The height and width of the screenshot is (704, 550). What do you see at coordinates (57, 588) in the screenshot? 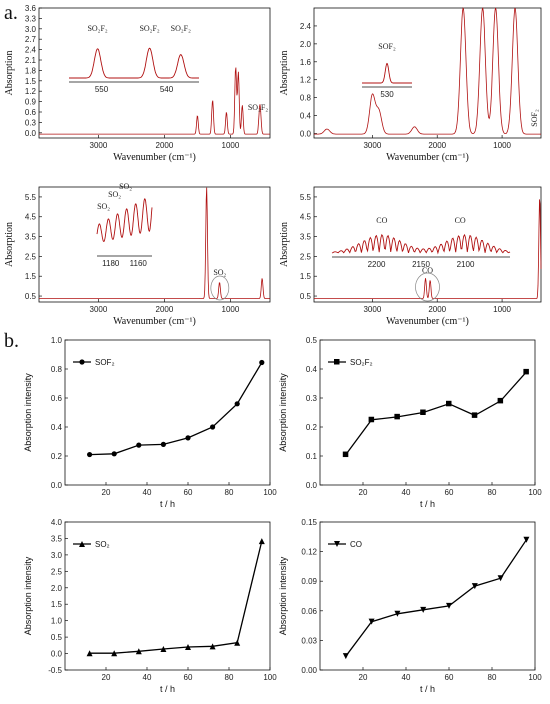
I see `y-tick-label: 2.0` at bounding box center [57, 588].